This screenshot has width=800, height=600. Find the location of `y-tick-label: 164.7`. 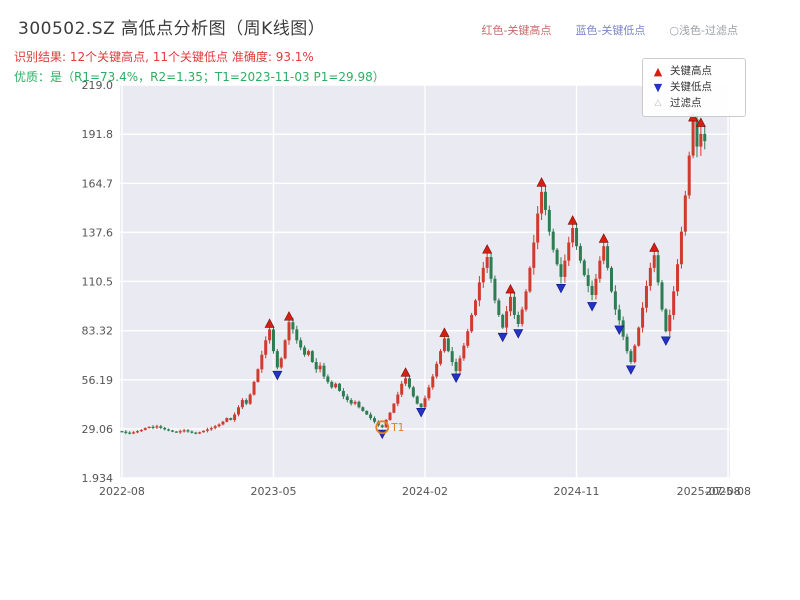

y-tick-label: 164.7 is located at coordinates (98, 183).